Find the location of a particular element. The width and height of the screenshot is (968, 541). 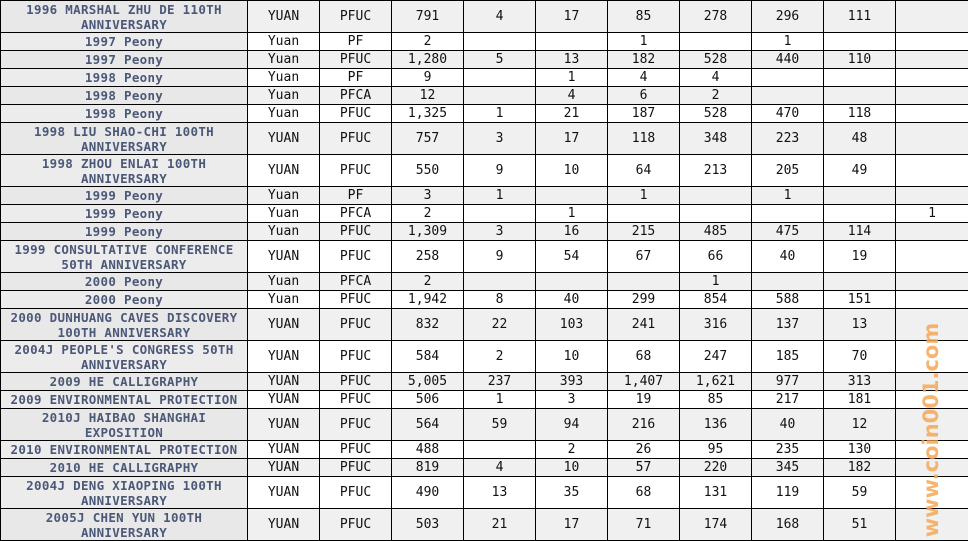

count-cell: 217 is located at coordinates (788, 400).